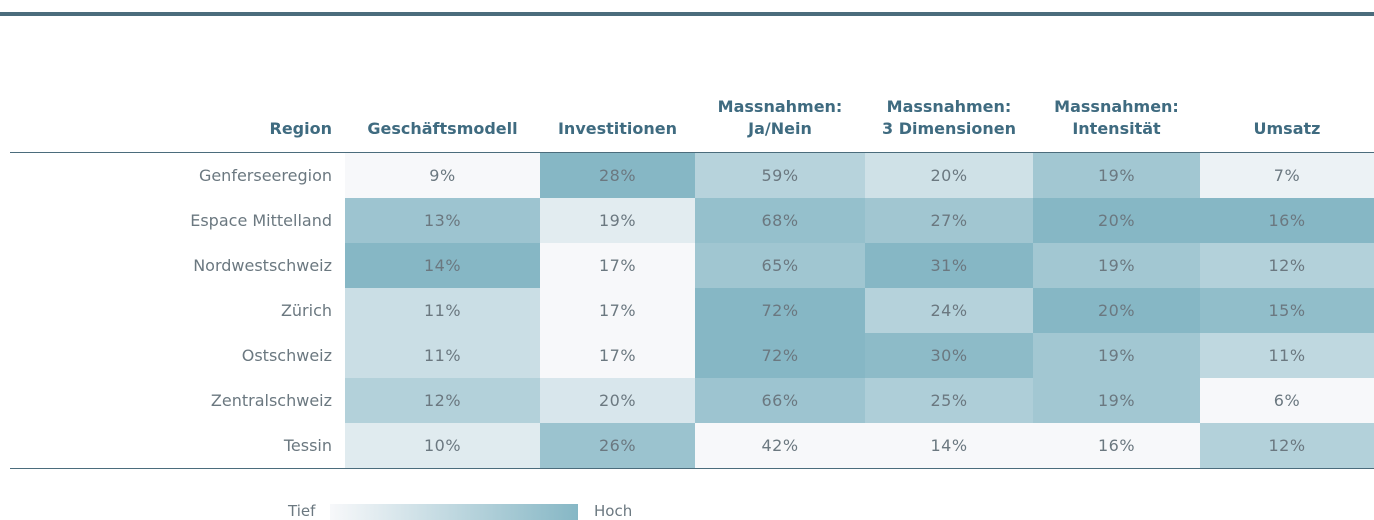  What do you see at coordinates (265, 175) in the screenshot?
I see `row-label: Genferseeregion` at bounding box center [265, 175].